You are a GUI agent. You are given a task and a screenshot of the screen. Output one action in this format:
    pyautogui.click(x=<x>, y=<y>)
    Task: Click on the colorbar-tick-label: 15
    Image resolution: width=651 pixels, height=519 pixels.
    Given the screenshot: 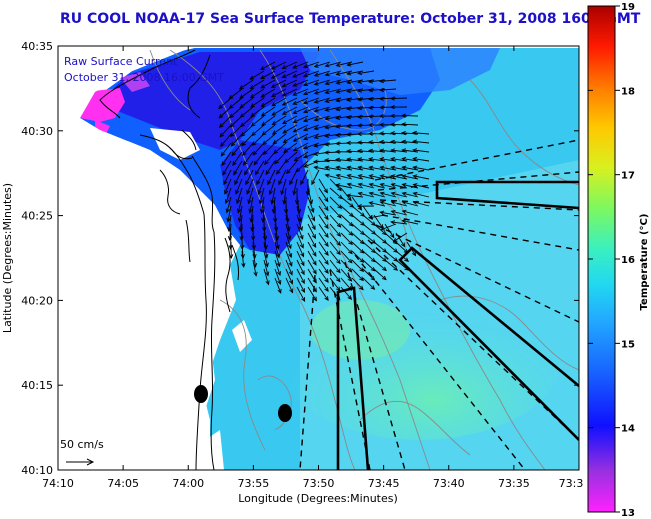 What is the action you would take?
    pyautogui.click(x=628, y=344)
    